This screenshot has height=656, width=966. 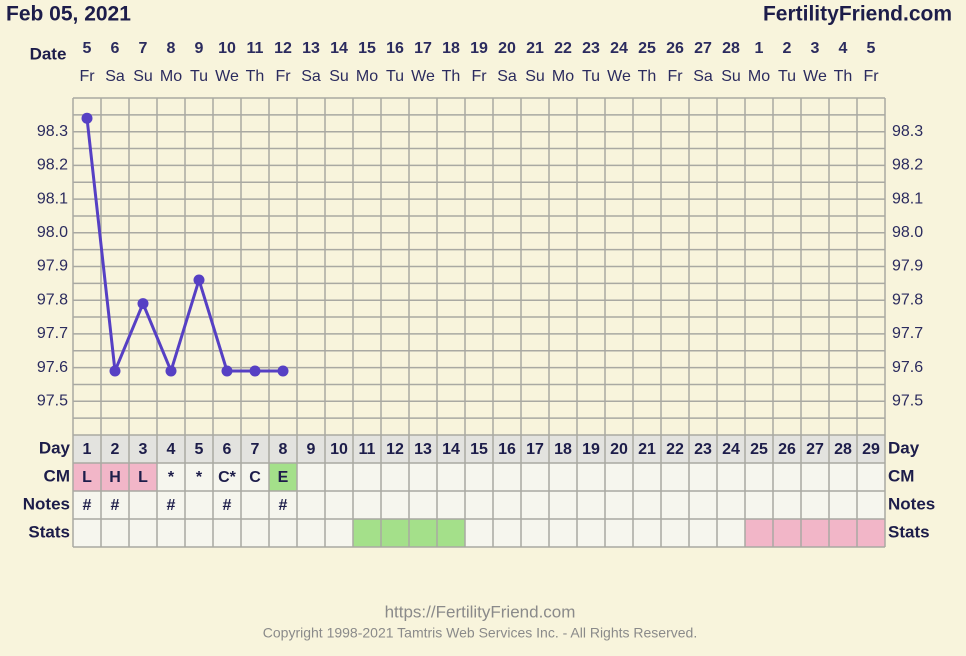 What do you see at coordinates (48, 53) in the screenshot?
I see `date-label: Date` at bounding box center [48, 53].